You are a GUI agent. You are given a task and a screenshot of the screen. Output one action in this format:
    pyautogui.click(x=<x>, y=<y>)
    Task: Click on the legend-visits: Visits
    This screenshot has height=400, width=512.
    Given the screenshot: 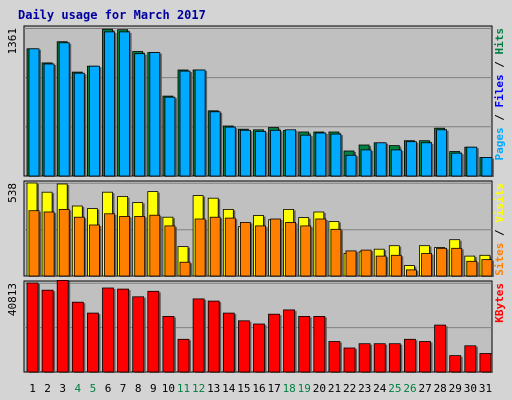 What is the action you would take?
    pyautogui.click(x=499, y=203)
    